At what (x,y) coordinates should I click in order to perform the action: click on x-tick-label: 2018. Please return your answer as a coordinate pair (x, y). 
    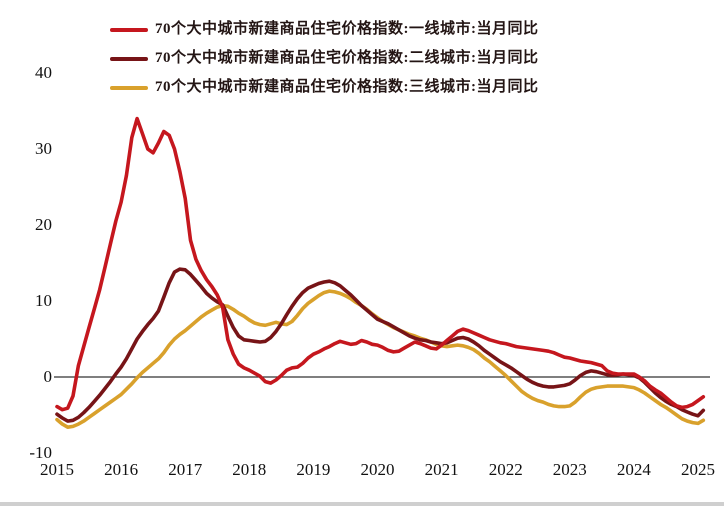
    Looking at the image, I should click on (249, 469).